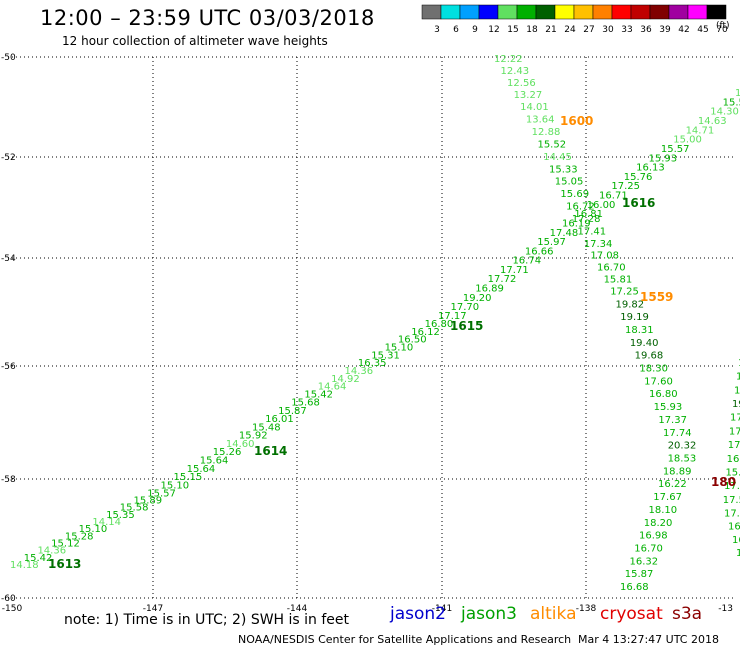 The height and width of the screenshot is (650, 740). Describe the element at coordinates (580, 207) in the screenshot. I see `wave-height-value: 16.72` at that location.